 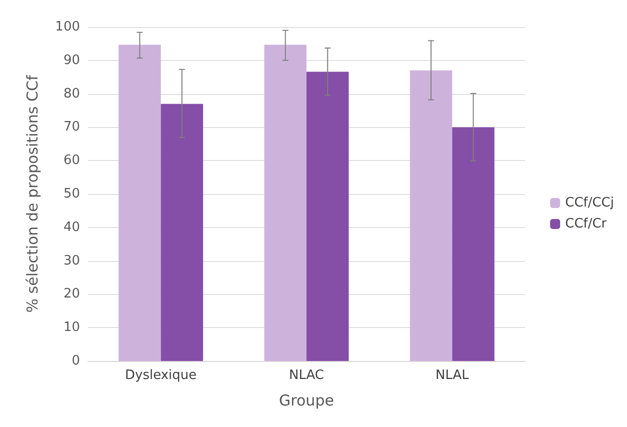 What do you see at coordinates (71, 160) in the screenshot?
I see `y-tick-label: 60` at bounding box center [71, 160].